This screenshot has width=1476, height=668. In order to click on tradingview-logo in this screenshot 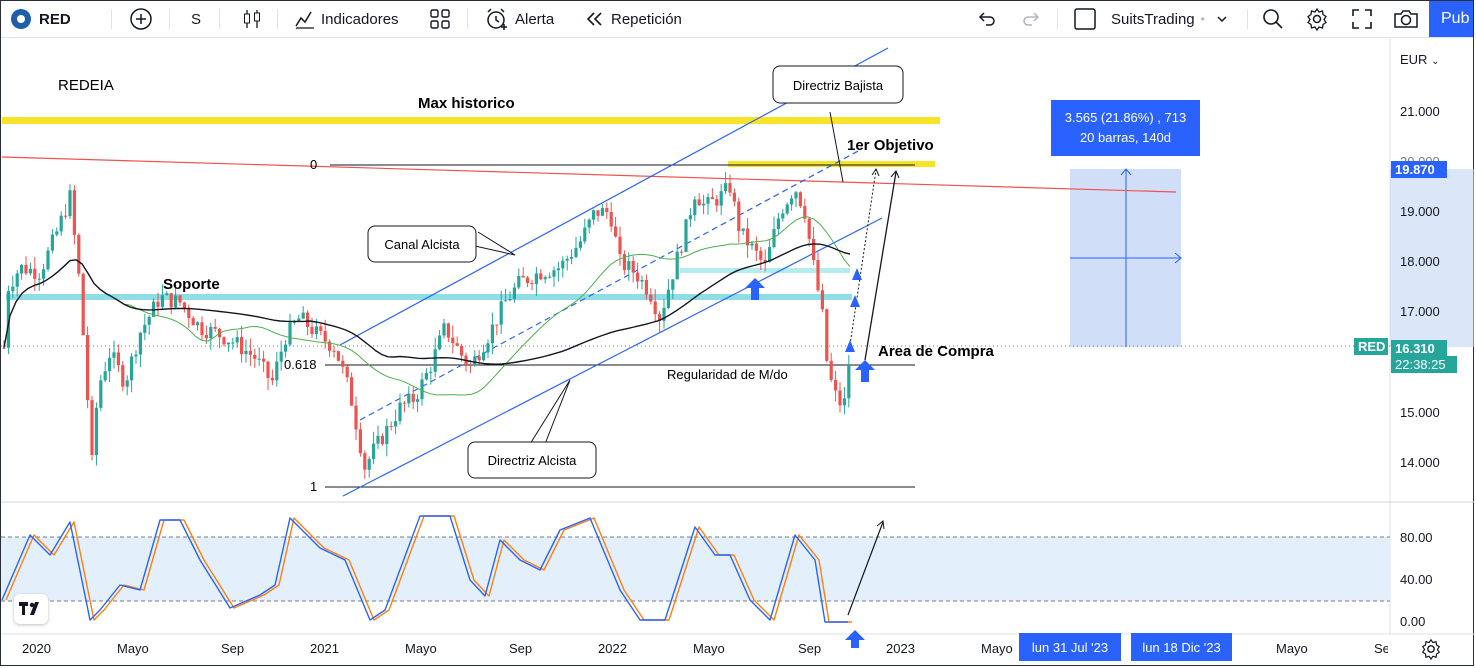, I will do `click(31, 609)`.